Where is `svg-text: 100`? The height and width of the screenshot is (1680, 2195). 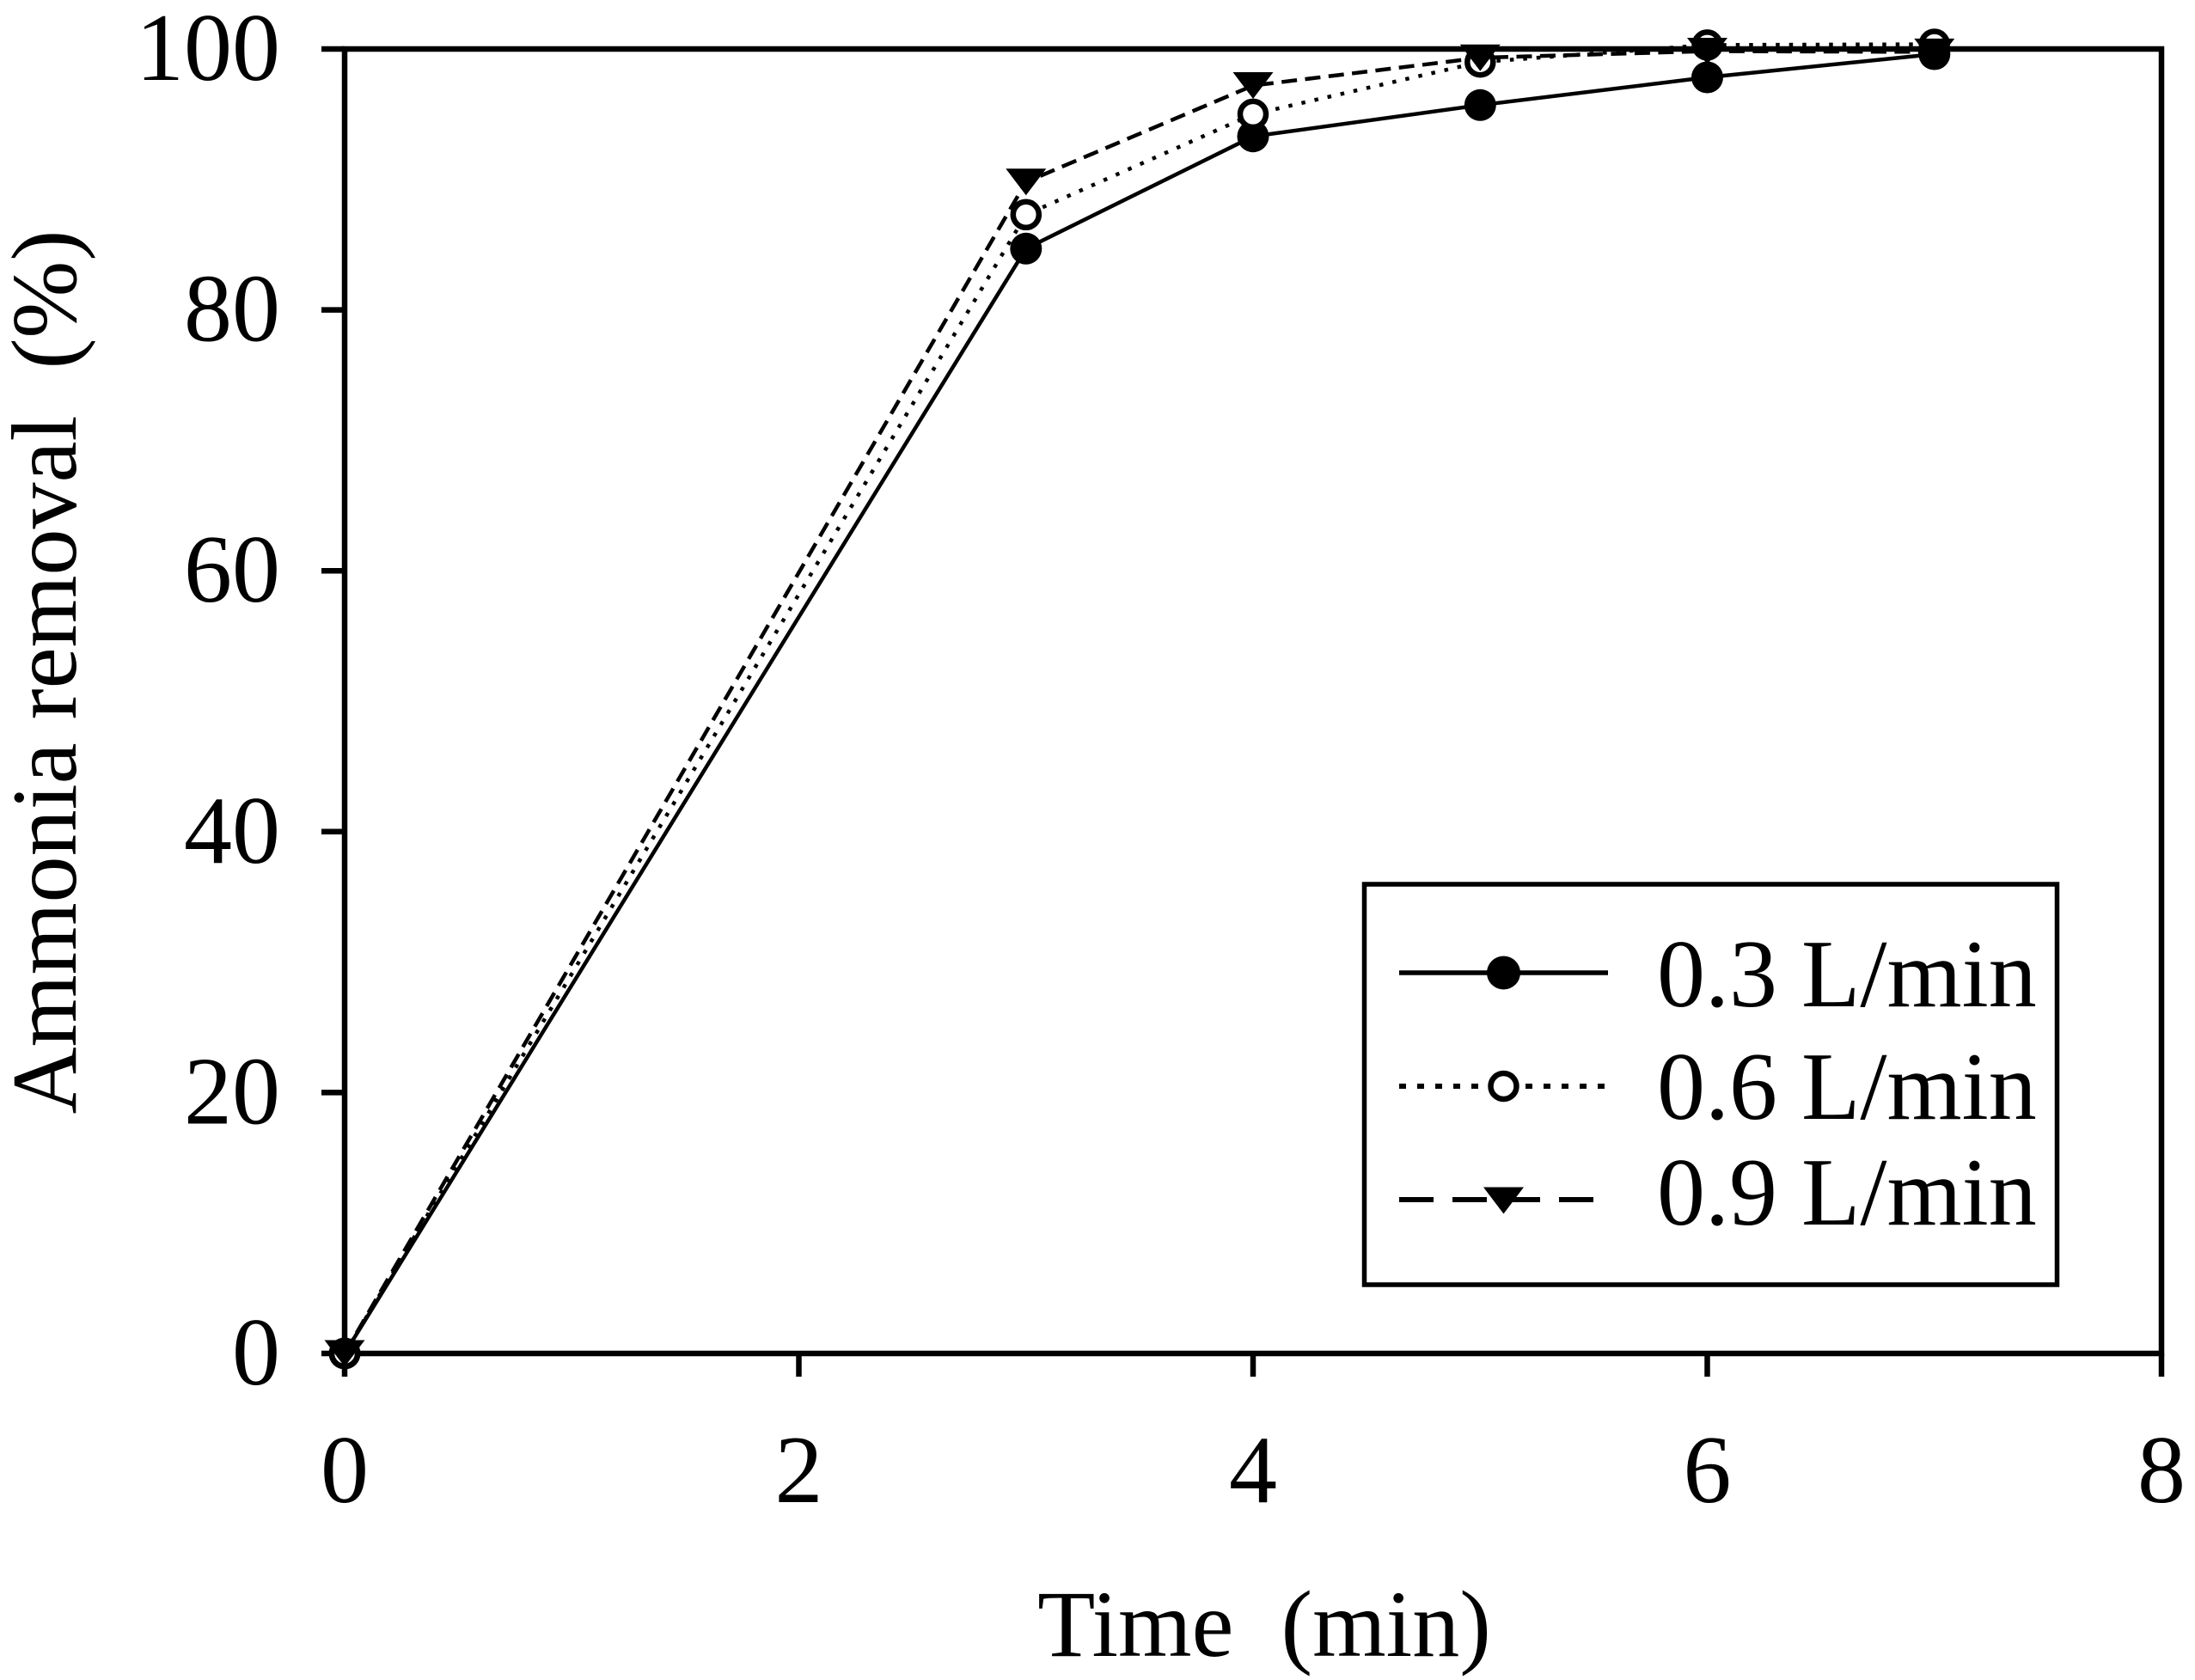 svg-text: 100 is located at coordinates (208, 51).